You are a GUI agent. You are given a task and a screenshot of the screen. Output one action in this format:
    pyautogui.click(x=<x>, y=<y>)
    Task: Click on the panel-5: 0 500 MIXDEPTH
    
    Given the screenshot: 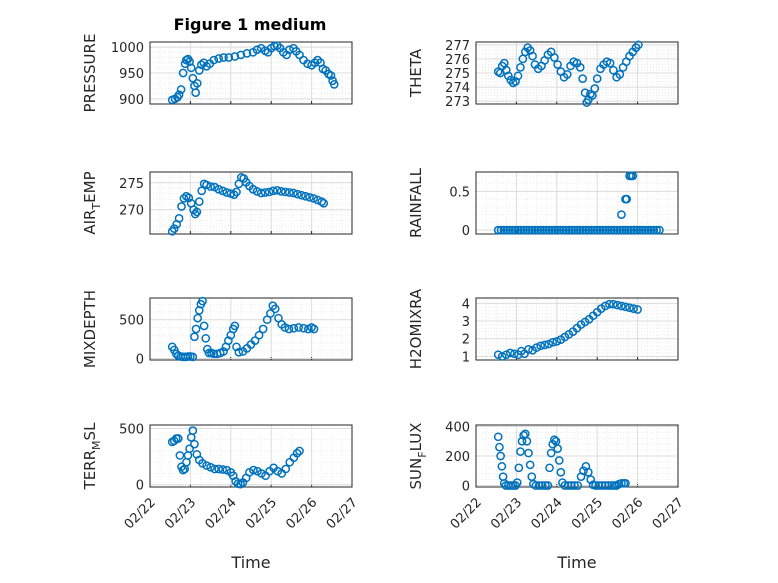 What is the action you would take?
    pyautogui.click(x=217, y=329)
    